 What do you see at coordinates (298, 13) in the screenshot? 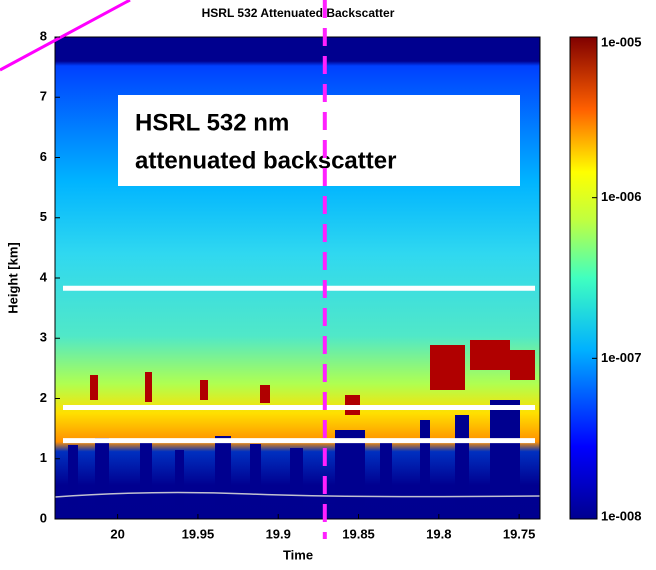
I see `chart-title: HSRL 532 Attenuated Backscatter` at bounding box center [298, 13].